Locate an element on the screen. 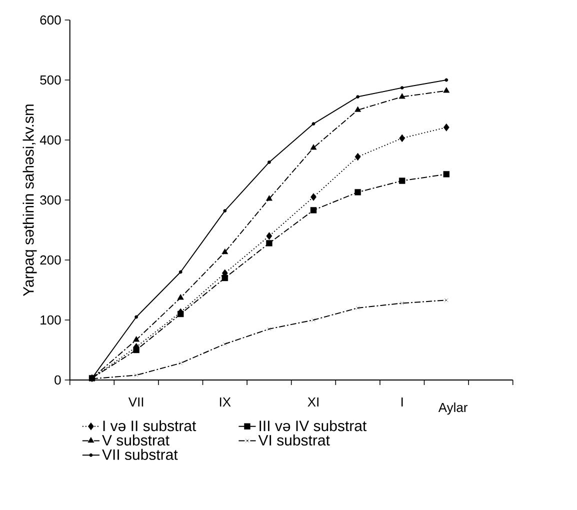  x-axis-title: Aylar is located at coordinates (453, 408).